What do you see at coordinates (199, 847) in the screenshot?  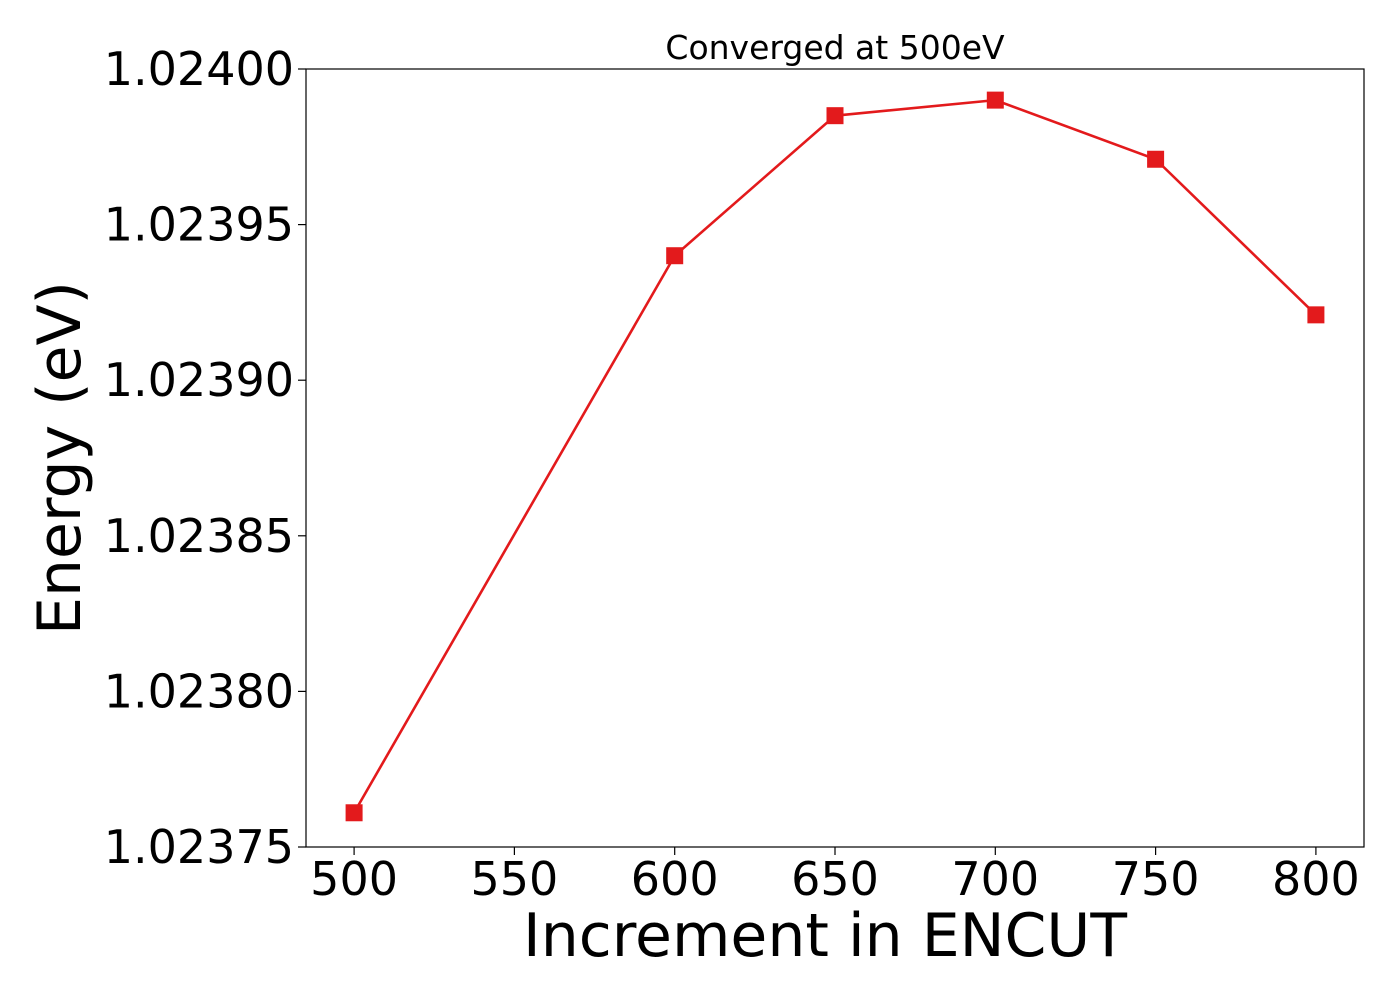 I see `y-tick-label: 1.02375` at bounding box center [199, 847].